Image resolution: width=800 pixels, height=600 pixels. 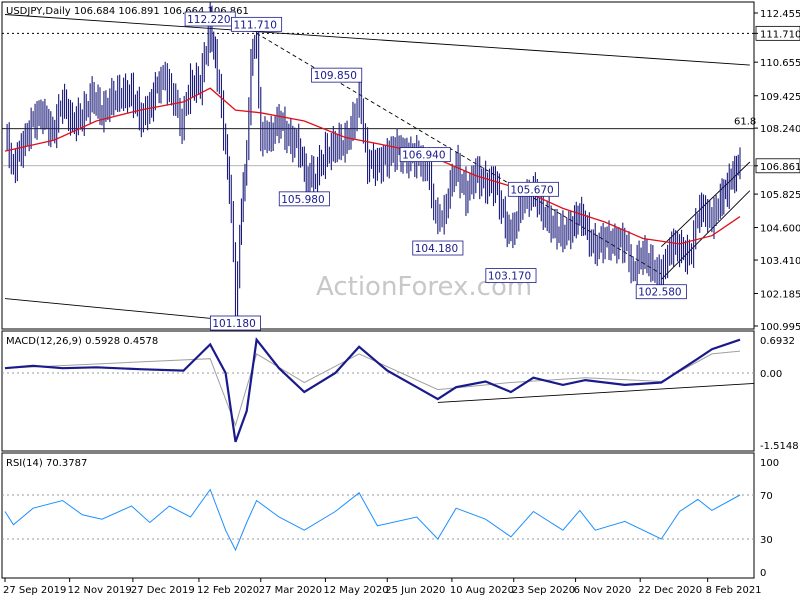 What do you see at coordinates (734, 590) in the screenshot?
I see `time-axis-label: 8 Feb 2021` at bounding box center [734, 590].